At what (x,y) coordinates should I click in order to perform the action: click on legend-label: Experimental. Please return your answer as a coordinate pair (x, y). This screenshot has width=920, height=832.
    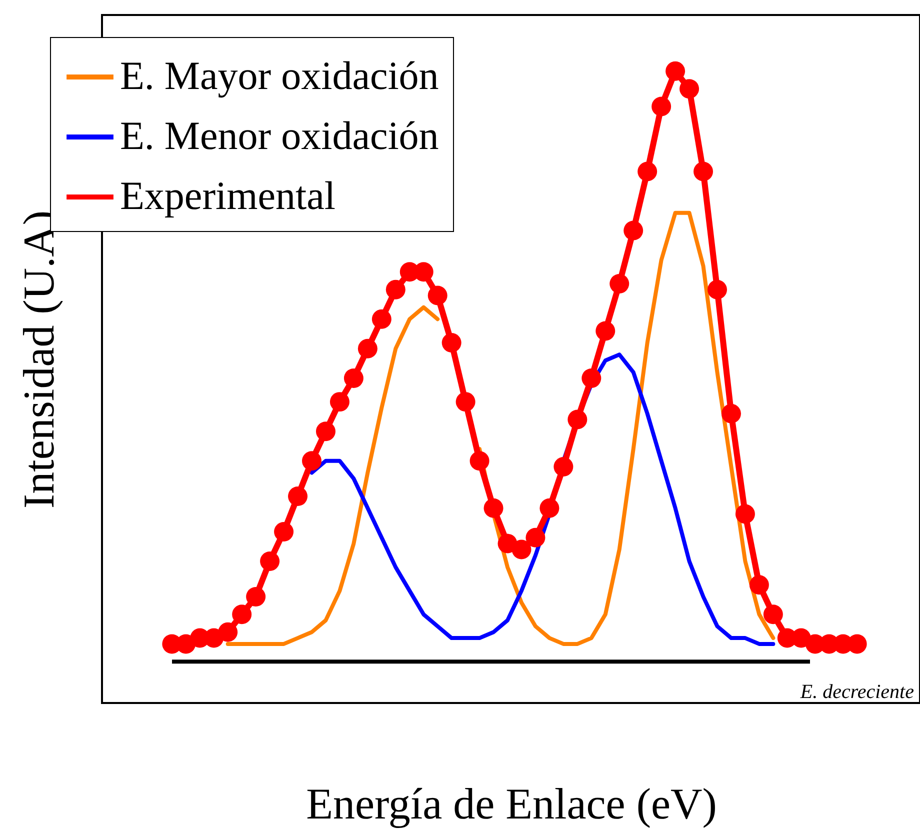
    Looking at the image, I should click on (228, 195).